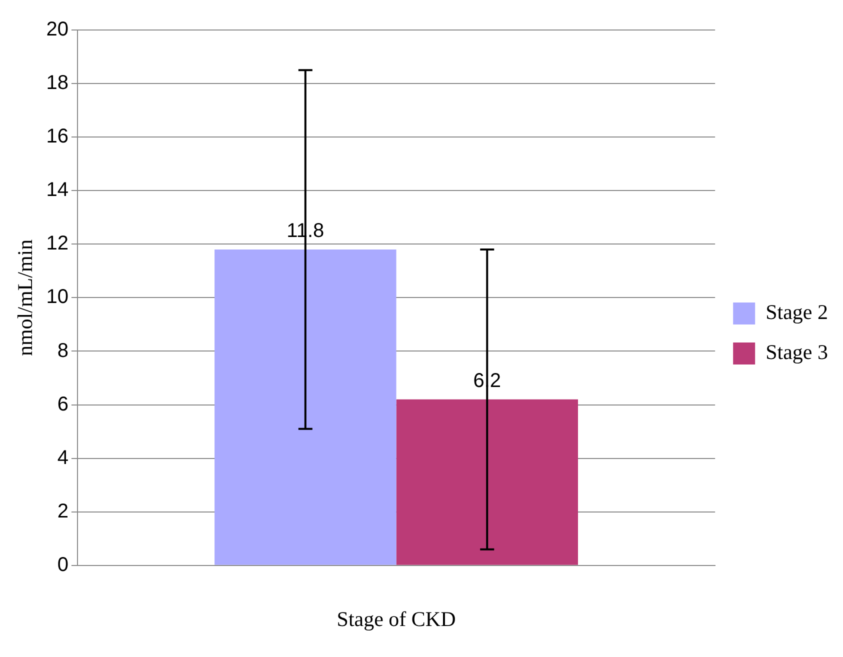 This screenshot has height=657, width=843. Describe the element at coordinates (62, 457) in the screenshot. I see `y-tick-label: 4` at that location.